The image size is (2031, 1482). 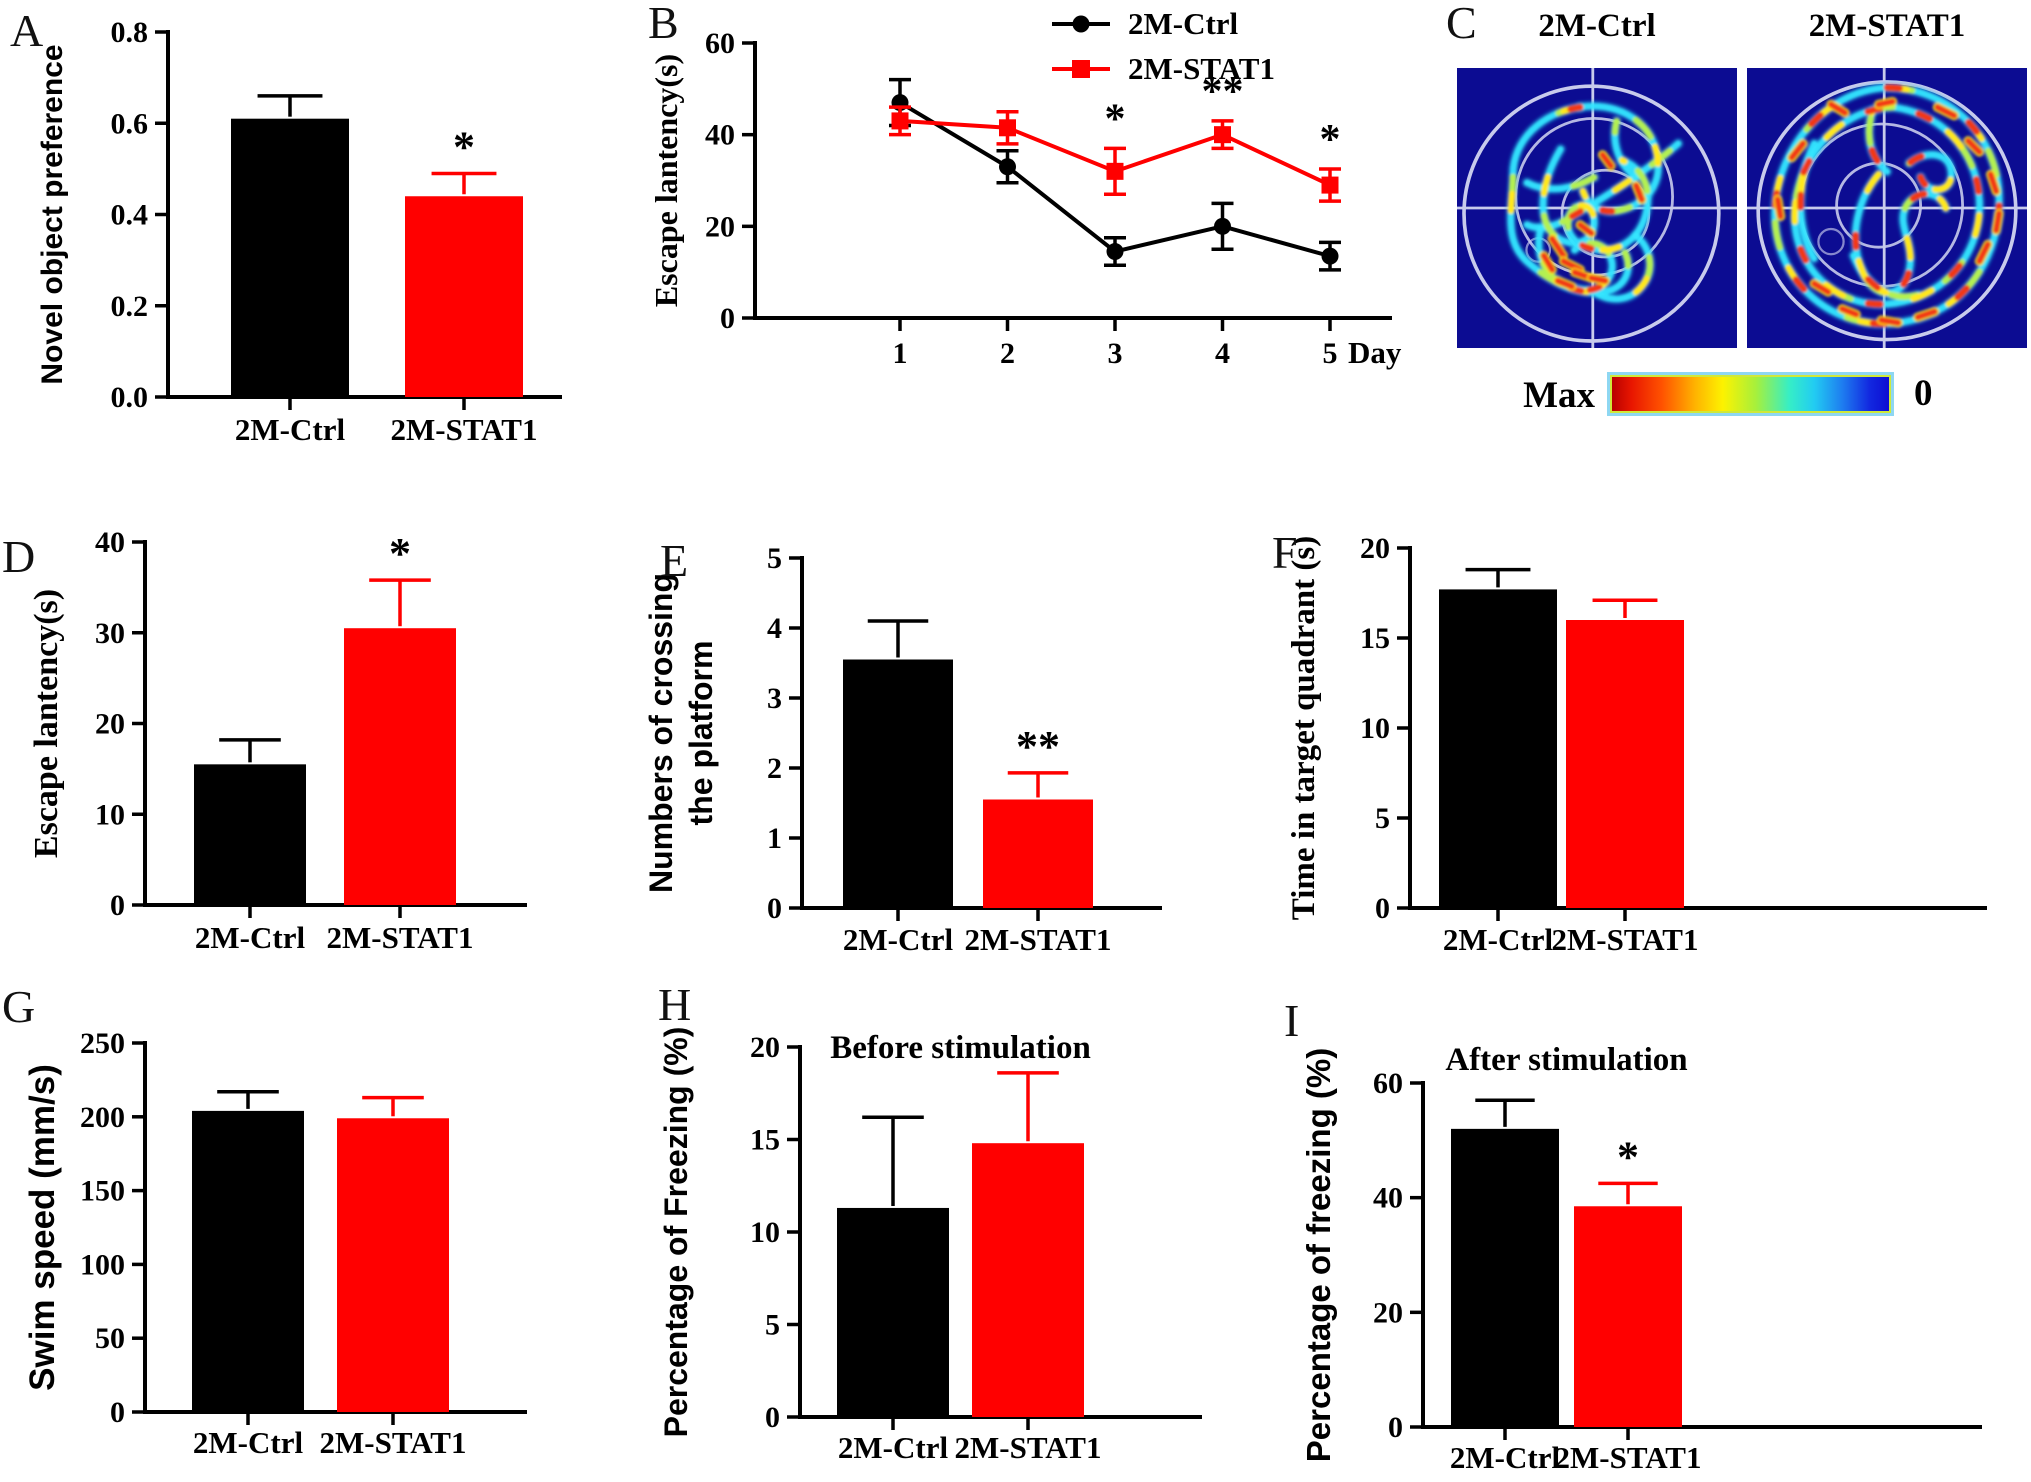 What do you see at coordinates (666, 180) in the screenshot?
I see `y-axis-label: Escape lantency(s)` at bounding box center [666, 180].